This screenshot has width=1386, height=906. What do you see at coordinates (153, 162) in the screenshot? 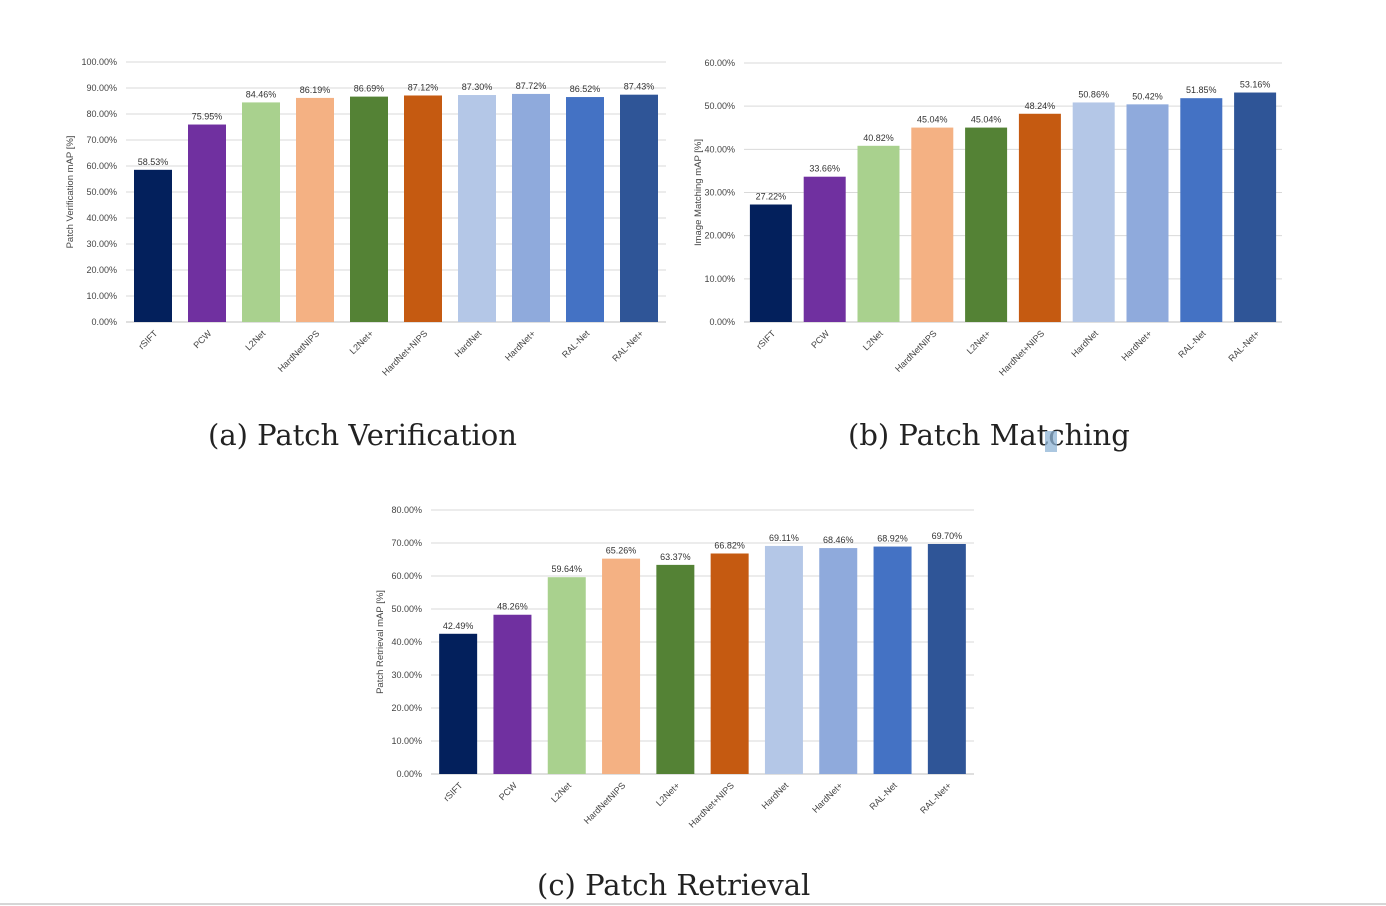
I see `data-label: 58.53%` at bounding box center [153, 162].